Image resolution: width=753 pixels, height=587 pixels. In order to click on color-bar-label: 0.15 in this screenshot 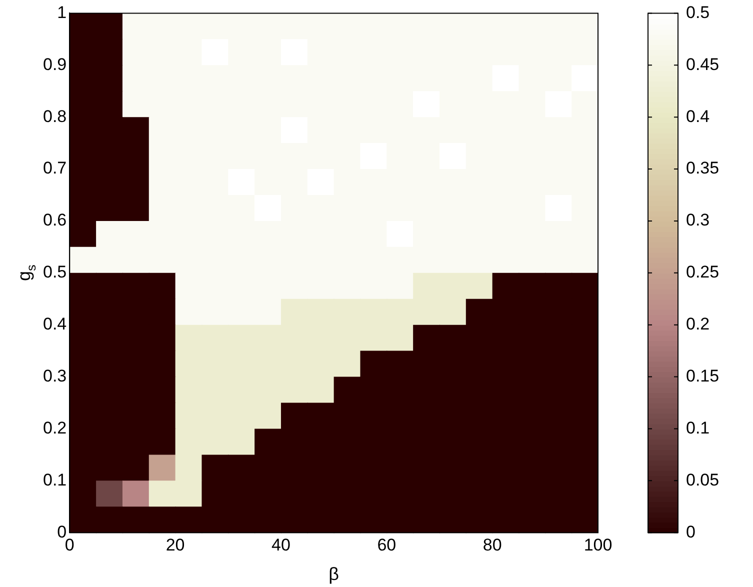, I will do `click(703, 376)`.